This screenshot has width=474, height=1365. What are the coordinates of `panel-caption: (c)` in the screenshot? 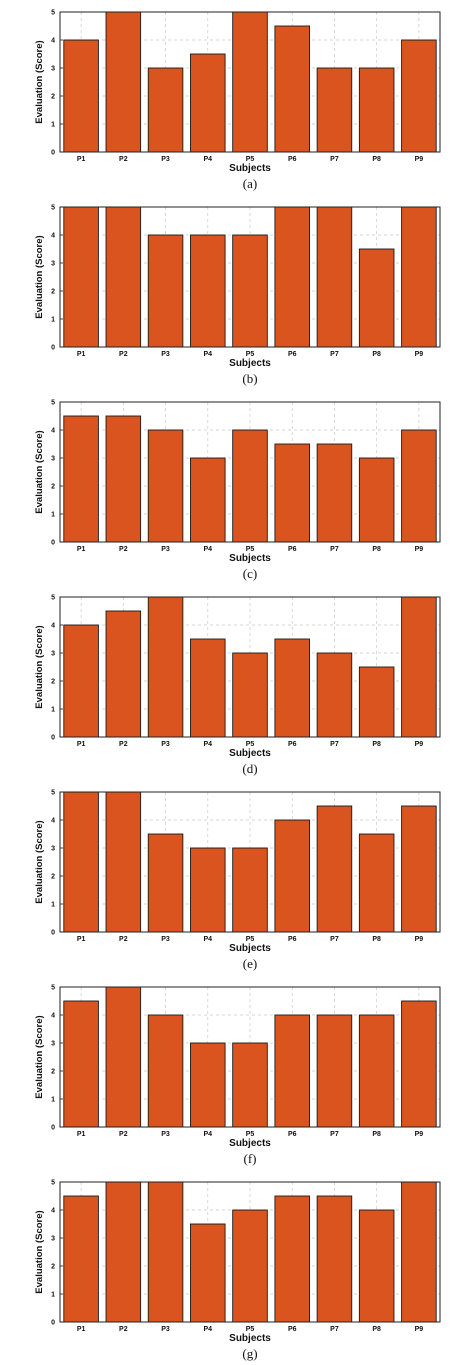 It's located at (250, 573).